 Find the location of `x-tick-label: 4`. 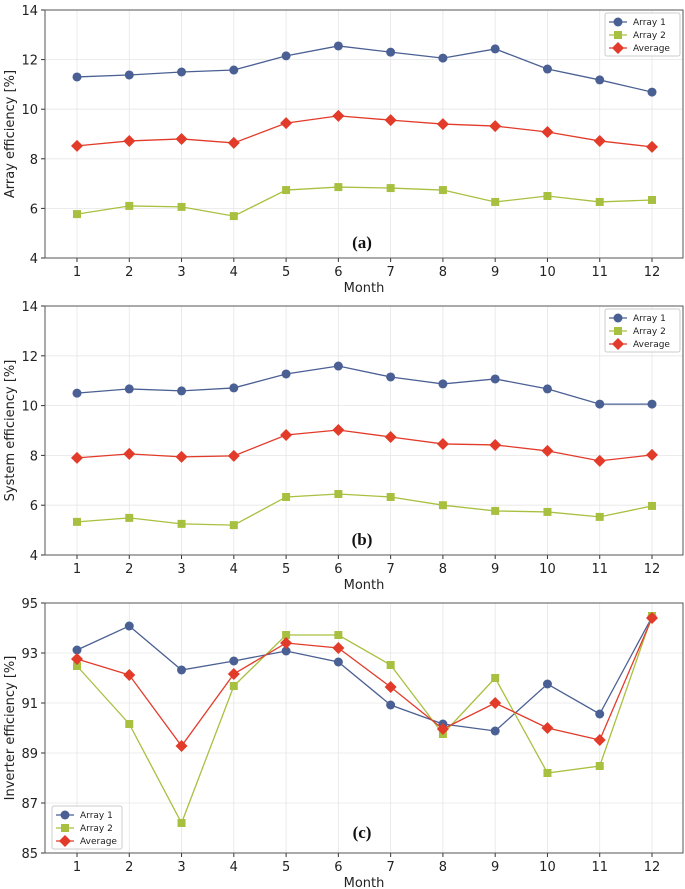

x-tick-label: 4 is located at coordinates (234, 867).